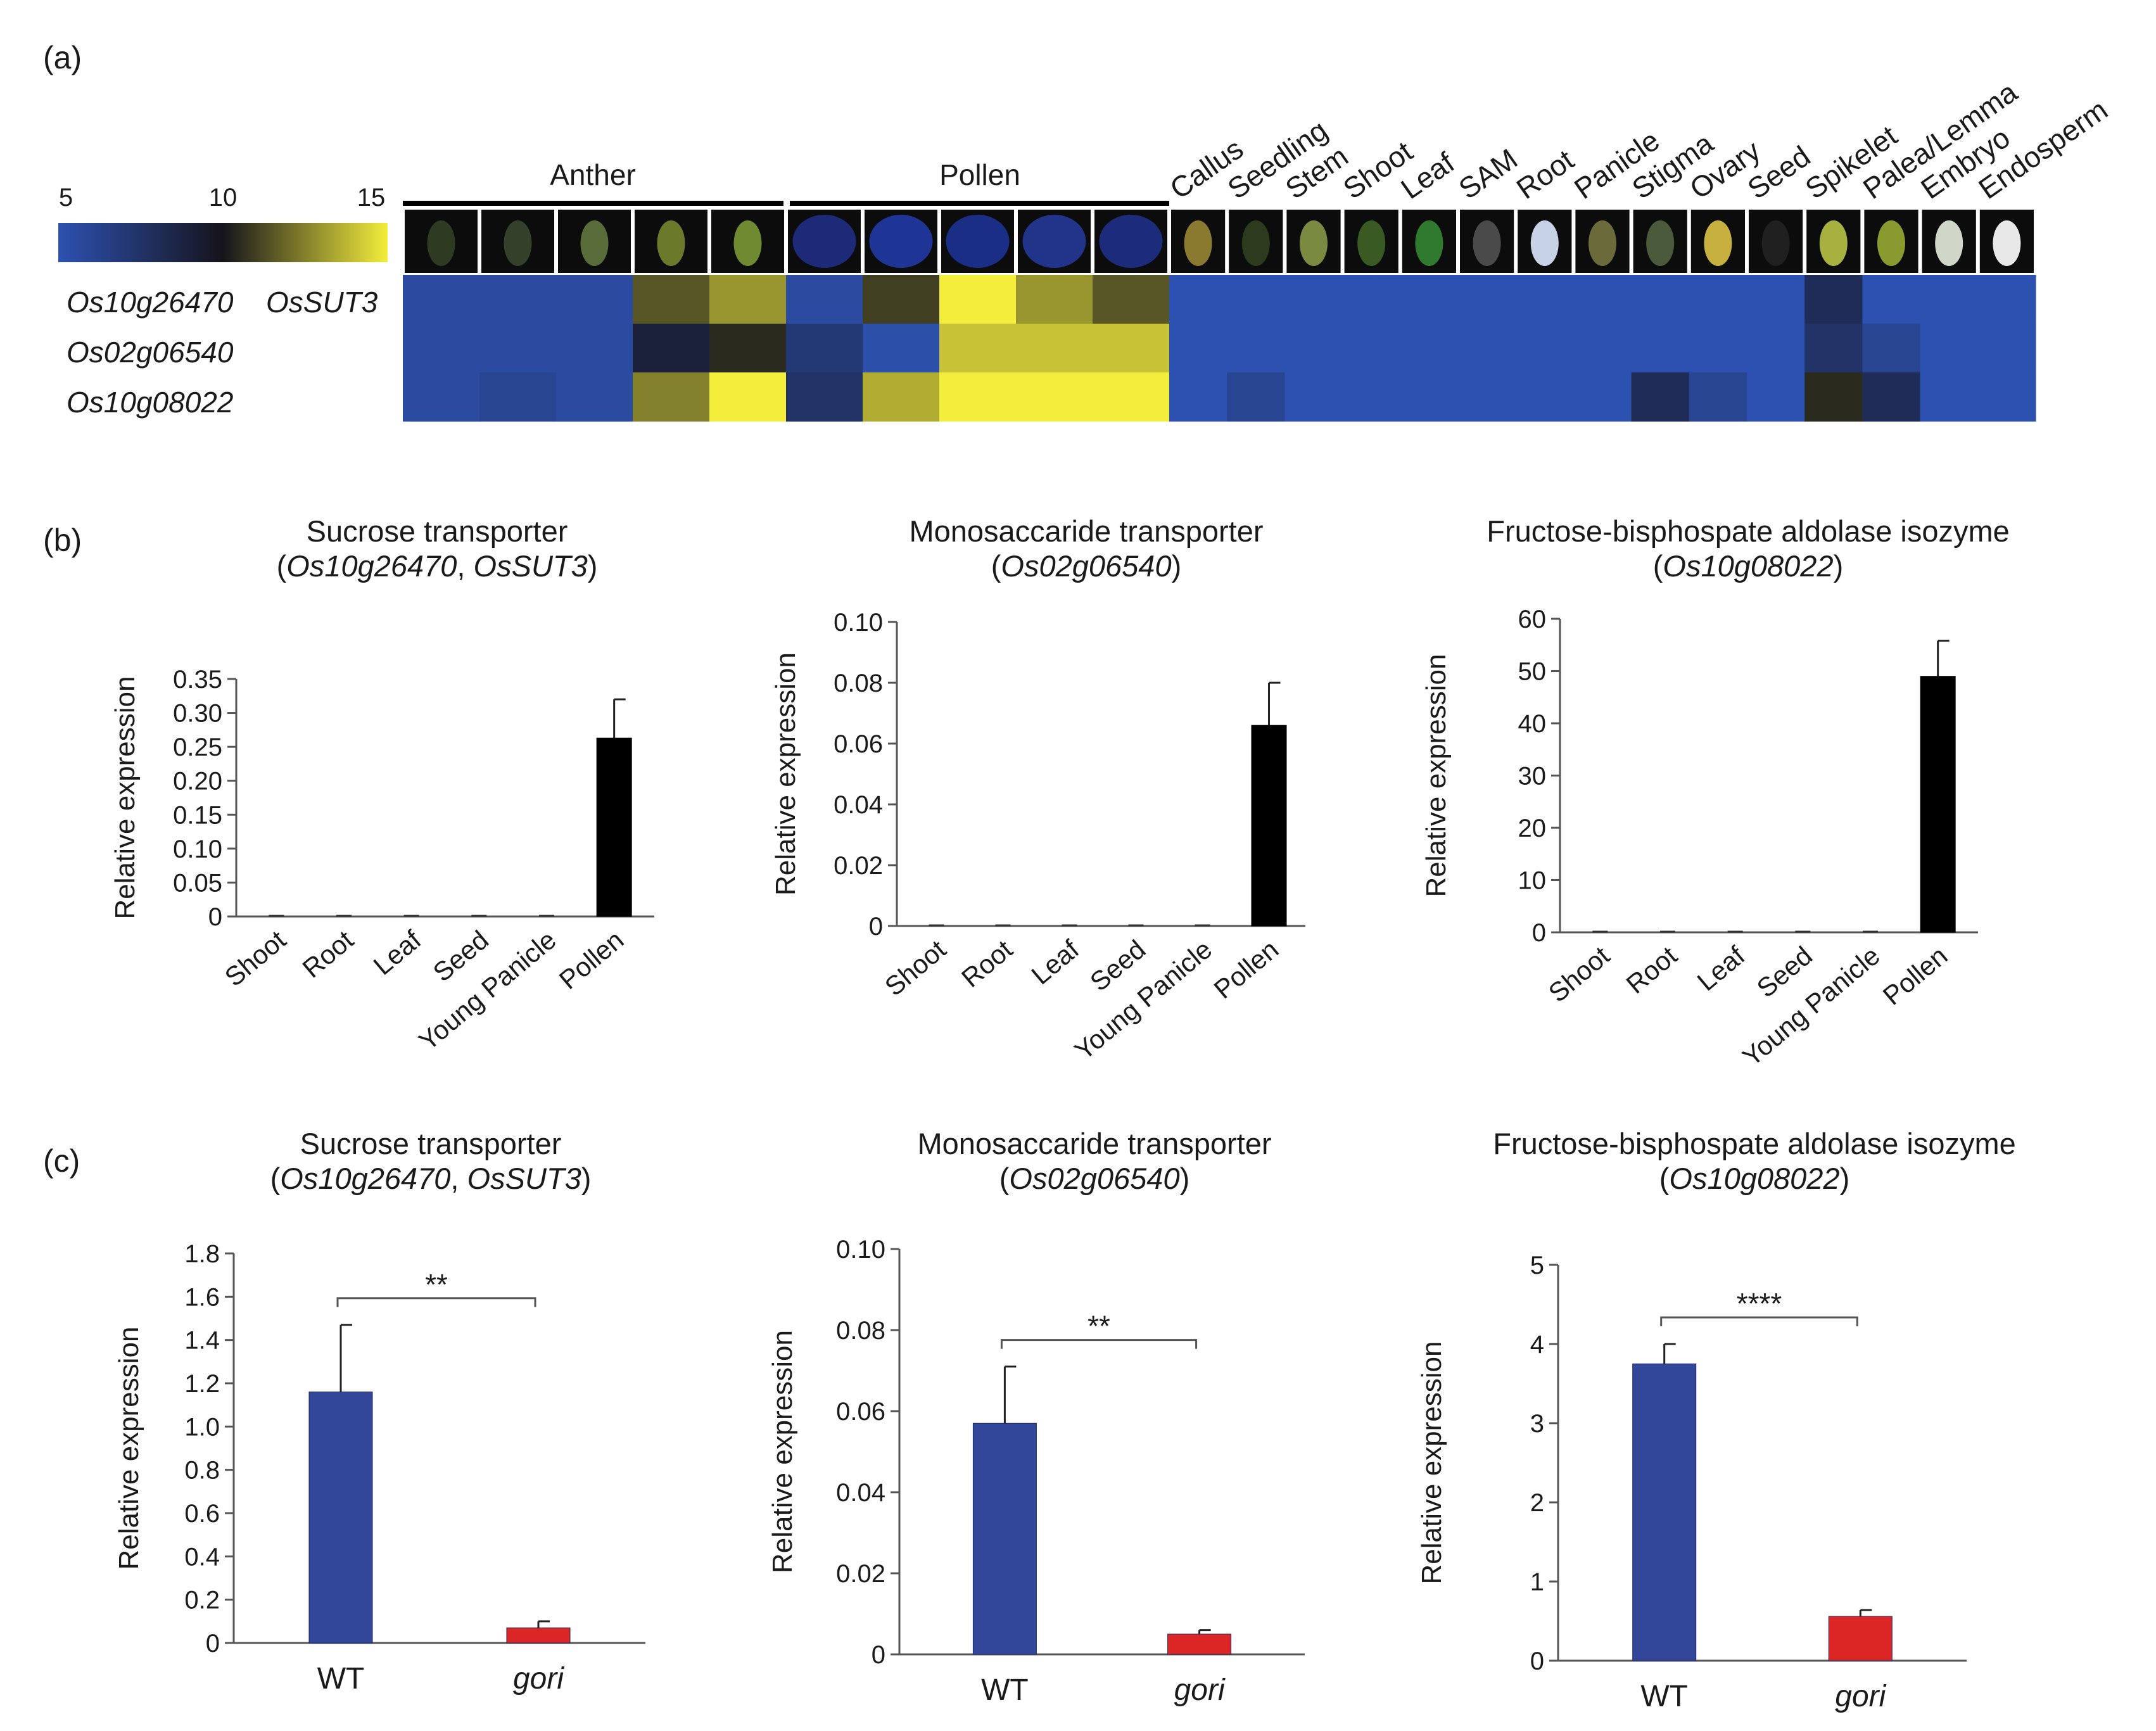  What do you see at coordinates (860, 1574) in the screenshot?
I see `y-tick-label: 0.02` at bounding box center [860, 1574].